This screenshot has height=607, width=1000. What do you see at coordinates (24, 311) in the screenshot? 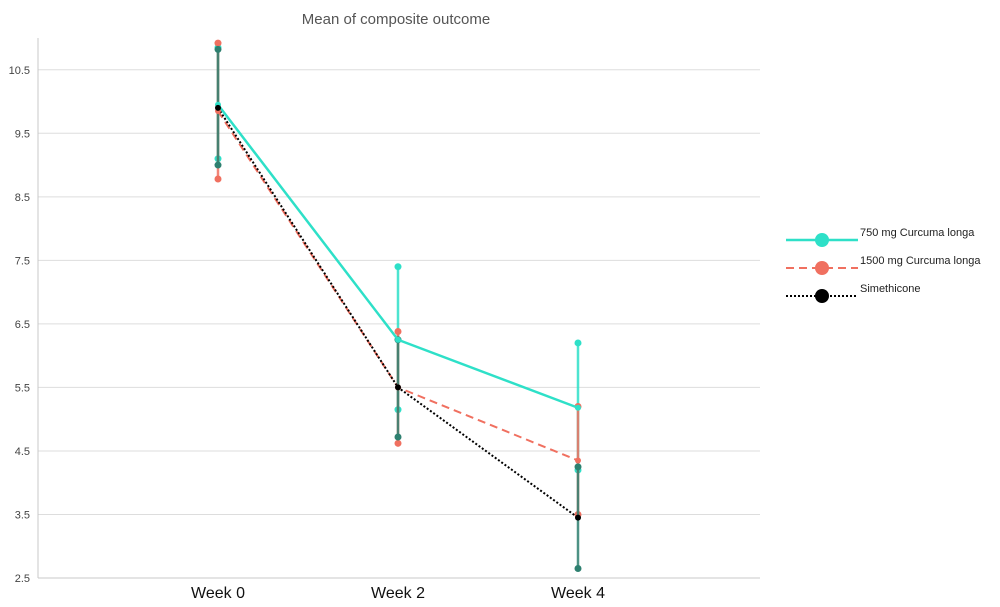
I see `y-axis: 2.5 3.5 4.5 5.5 6.5 7.5 8.5 9.5 10.5` at bounding box center [24, 311].